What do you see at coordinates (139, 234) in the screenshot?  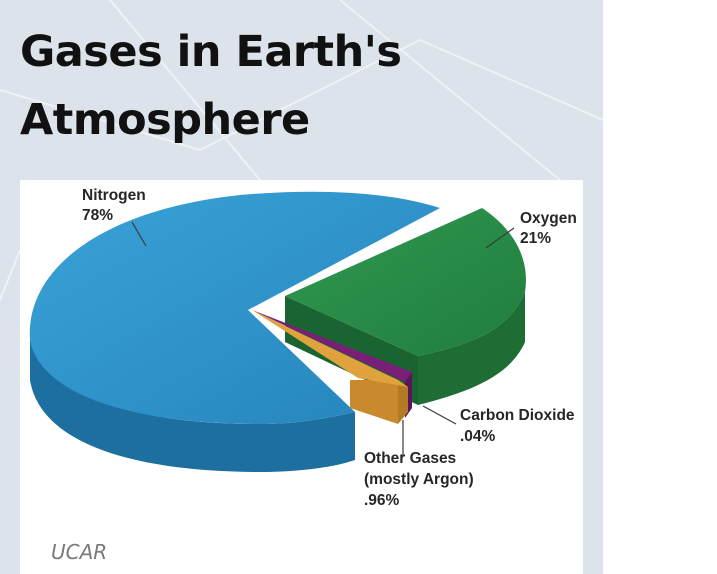 I see `leader-line-nitrogen` at bounding box center [139, 234].